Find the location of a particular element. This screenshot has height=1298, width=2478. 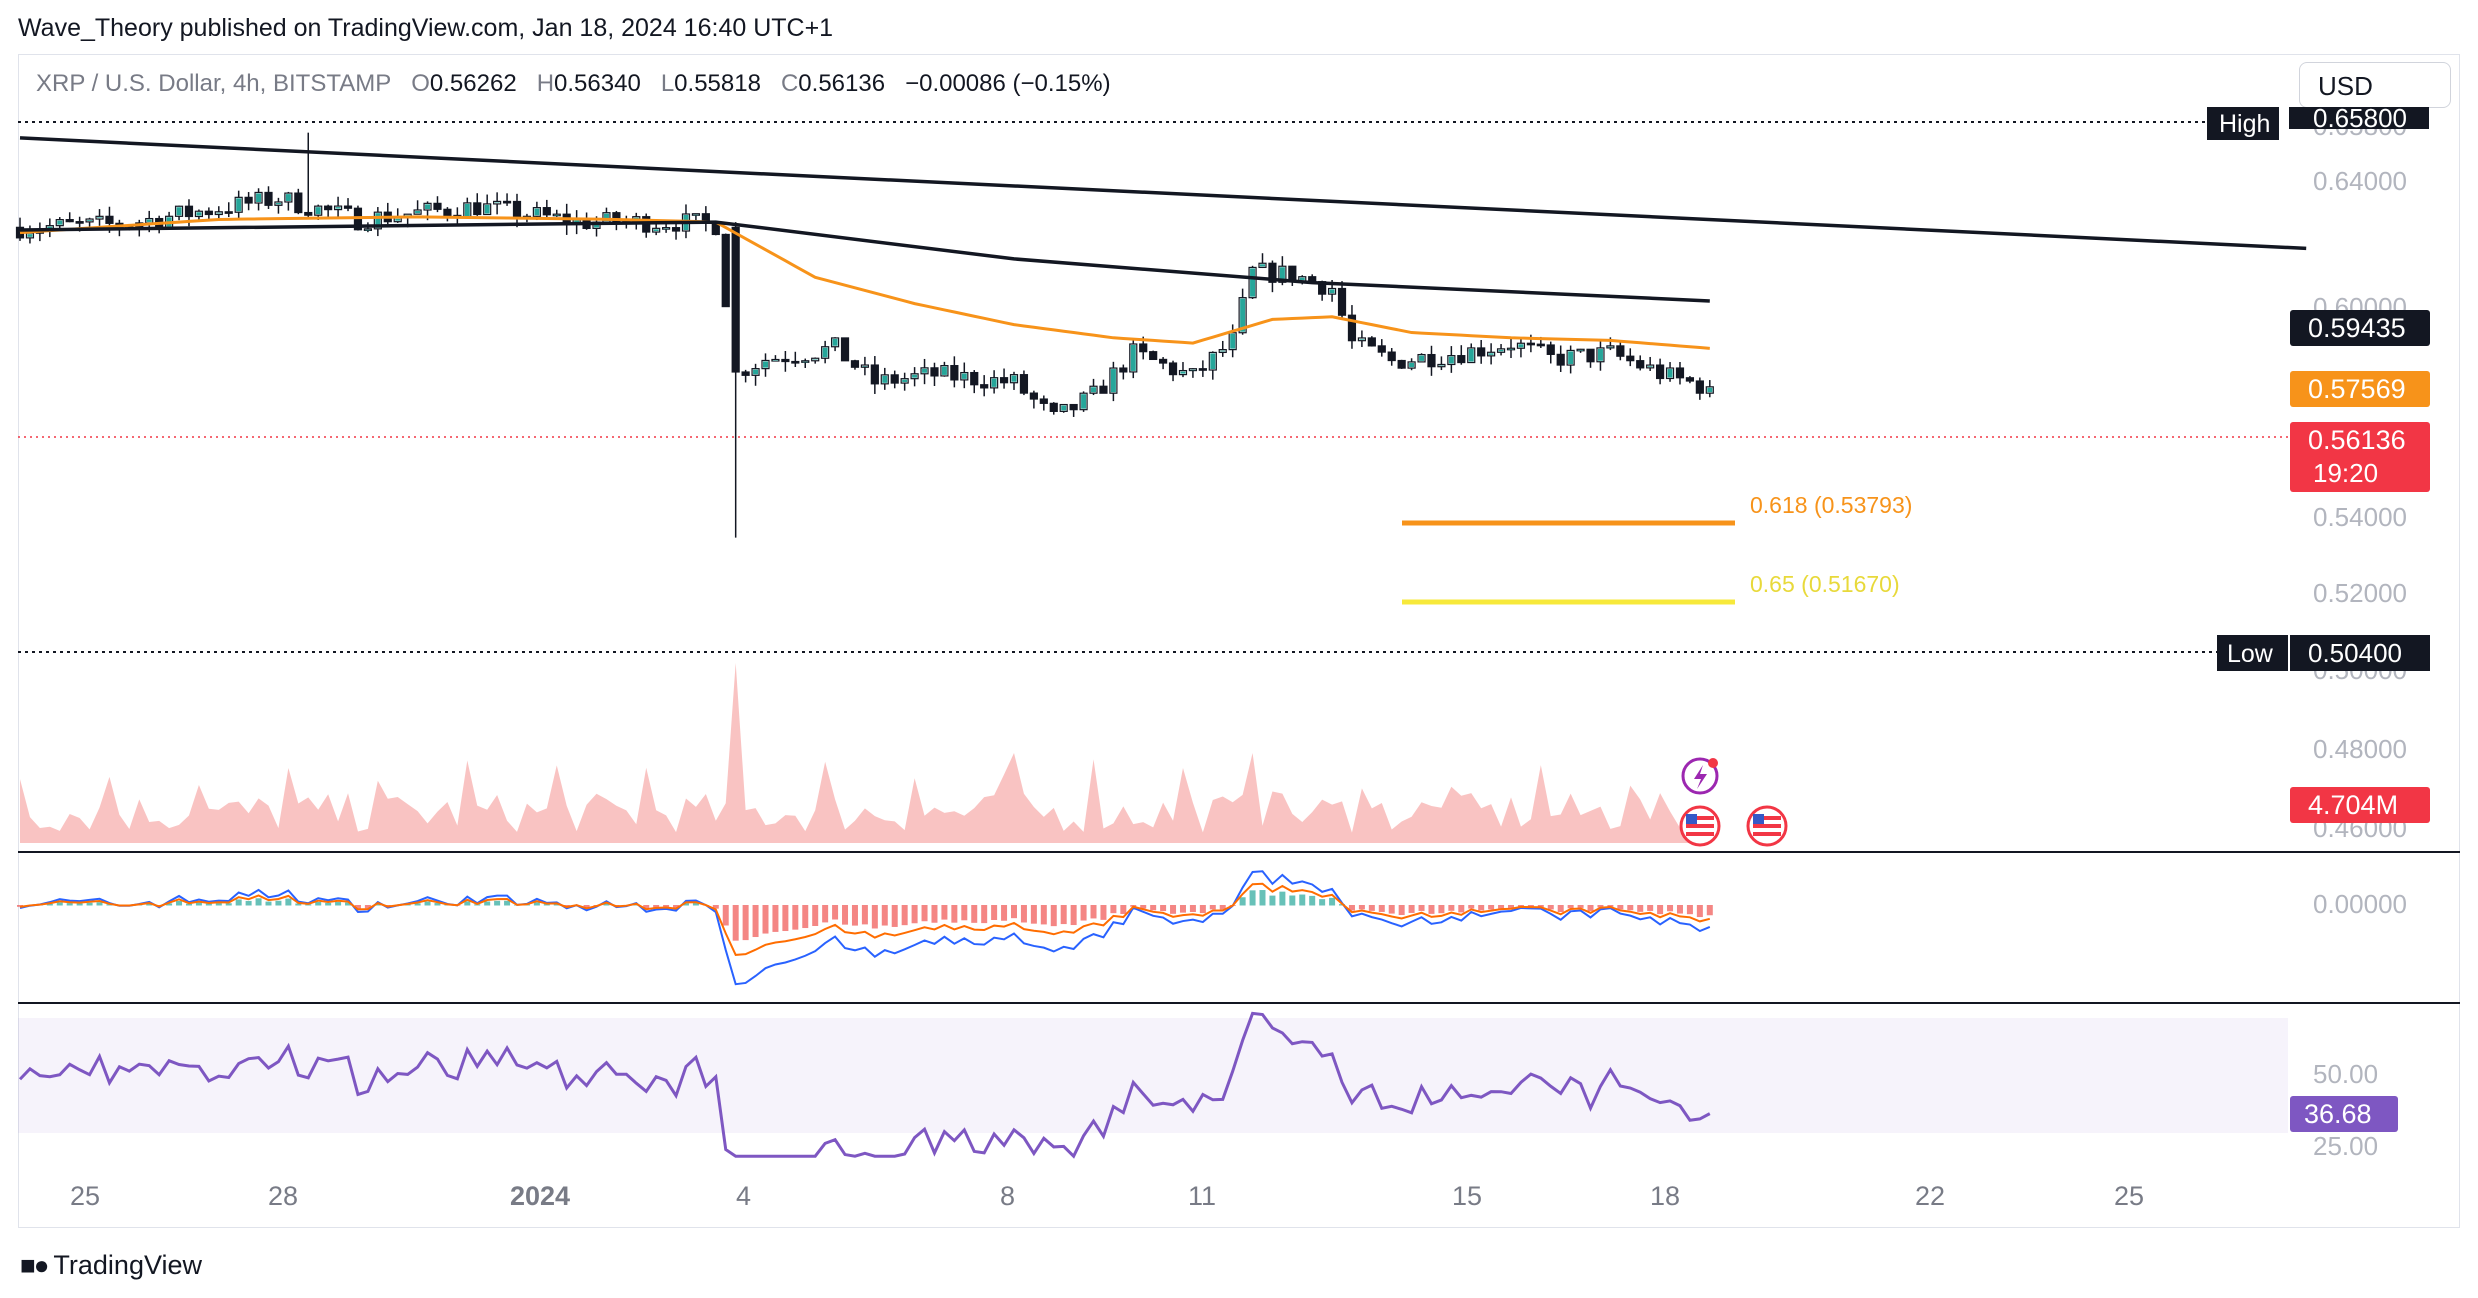

time-tick: 25 is located at coordinates (2129, 1196).